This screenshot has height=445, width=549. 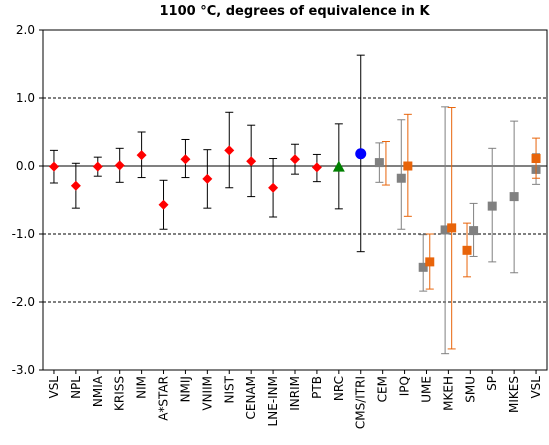 What do you see at coordinates (23, 370) in the screenshot?
I see `y-tick-label: -3.0` at bounding box center [23, 370].